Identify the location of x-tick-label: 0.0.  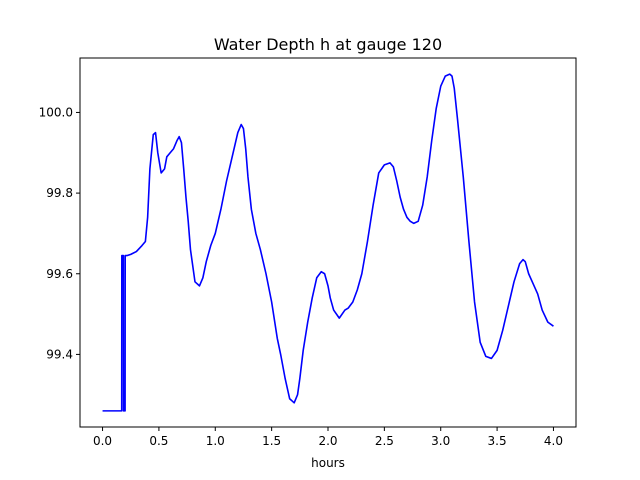
(102, 441).